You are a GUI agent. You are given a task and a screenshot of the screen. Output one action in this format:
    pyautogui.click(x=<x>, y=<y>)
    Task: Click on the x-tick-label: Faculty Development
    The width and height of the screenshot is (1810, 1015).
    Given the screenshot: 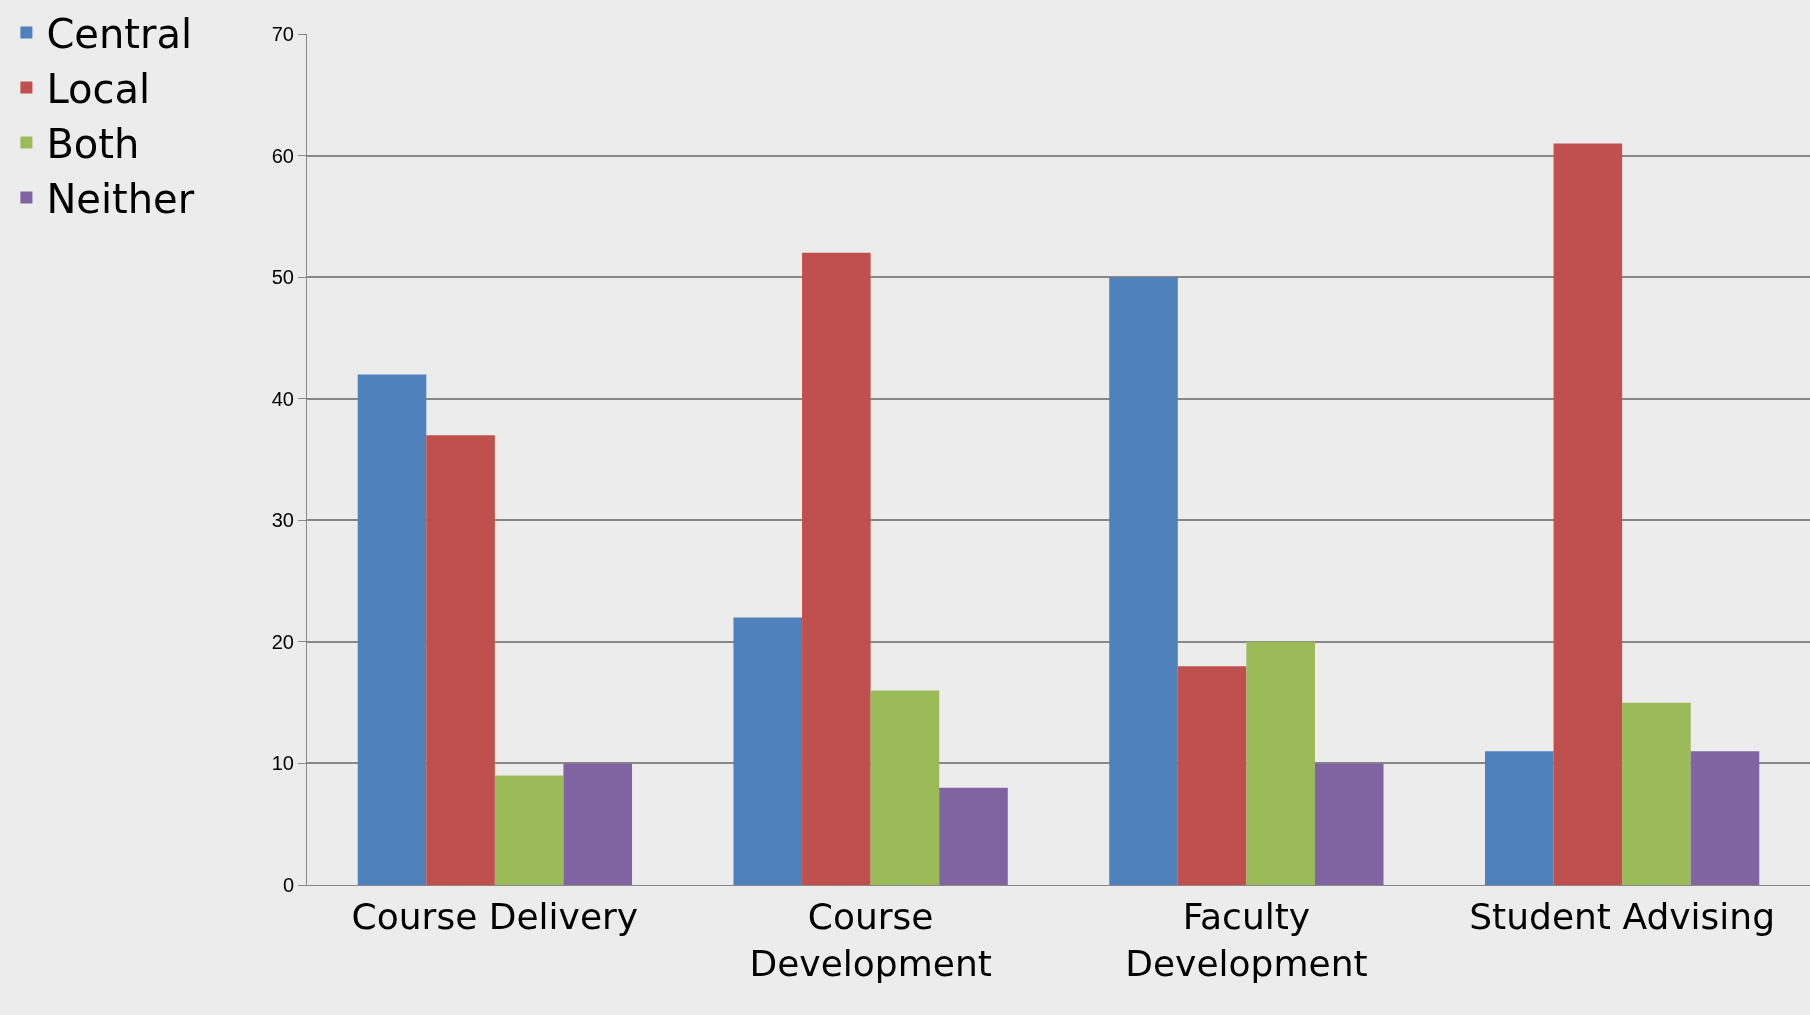 What is the action you would take?
    pyautogui.click(x=1246, y=940)
    